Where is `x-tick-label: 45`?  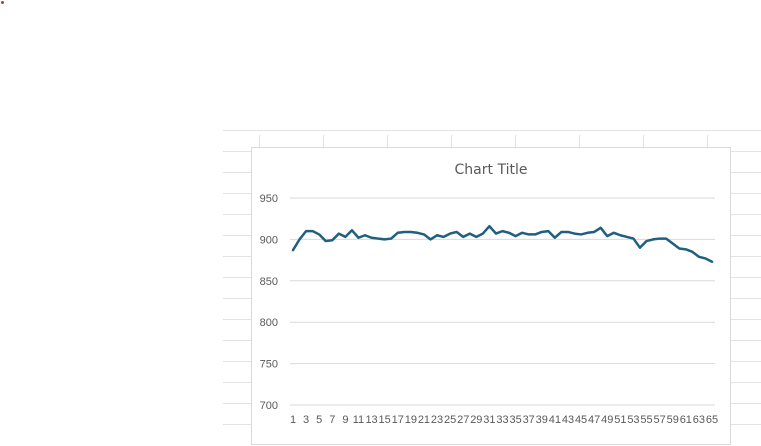
x-tick-label: 45 is located at coordinates (581, 420).